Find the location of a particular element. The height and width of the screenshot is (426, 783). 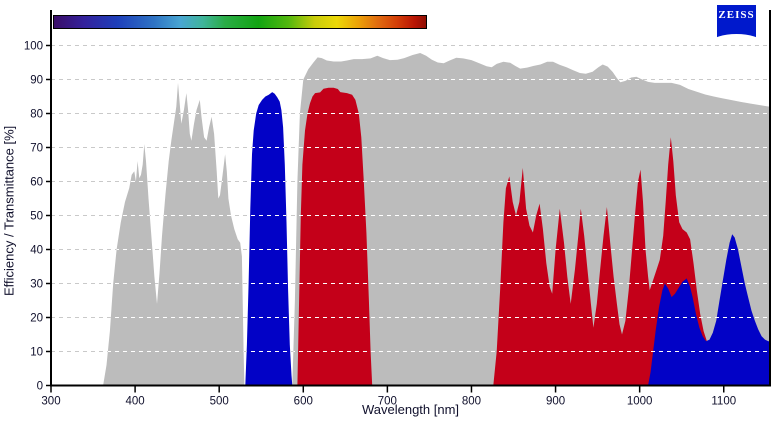

zeiss-logo: ZEISS is located at coordinates (736, 23).